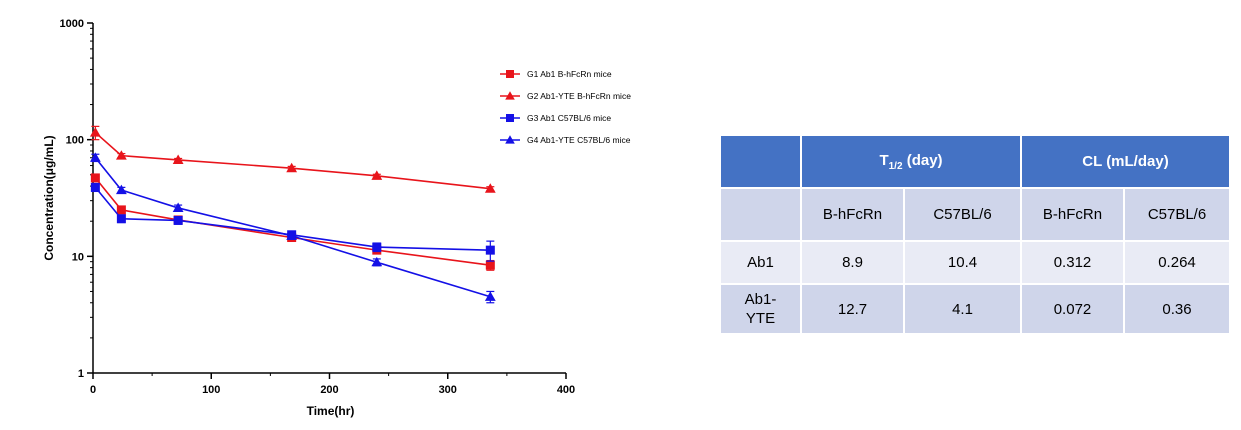  What do you see at coordinates (75, 141) in the screenshot?
I see `y-tick-label: 100` at bounding box center [75, 141].